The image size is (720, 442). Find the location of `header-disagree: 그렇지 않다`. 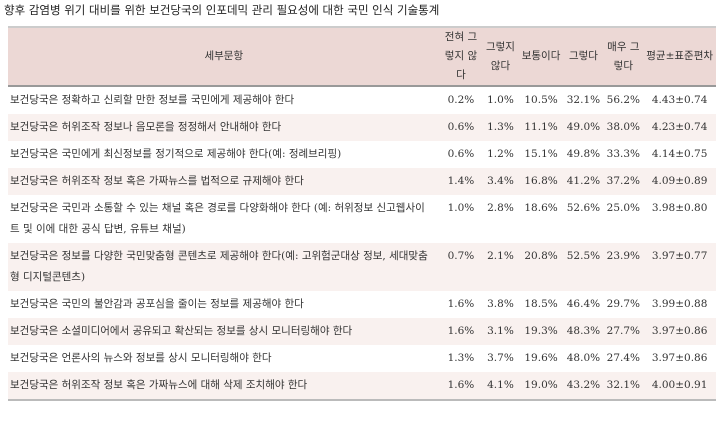

header-disagree: 그렇지 않다 is located at coordinates (500, 56).